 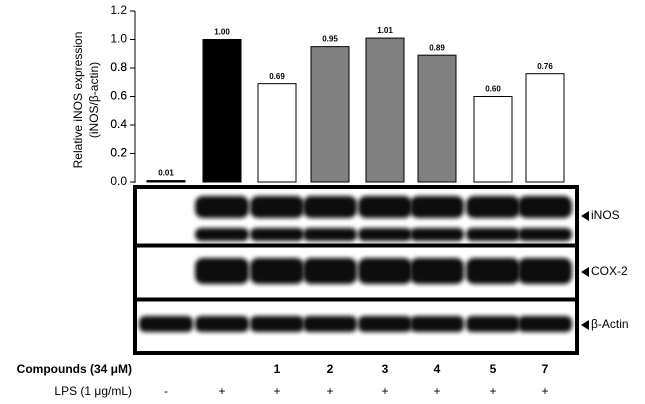 I want to click on blot-label: COX-2, so click(x=609, y=271).